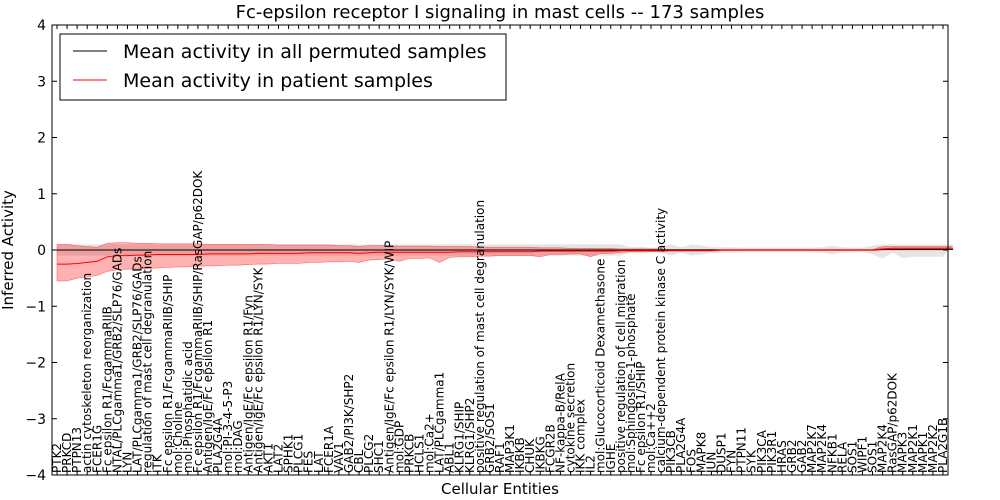 Image resolution: width=1000 pixels, height=500 pixels. Describe the element at coordinates (621, 366) in the screenshot. I see `x-tick-label: positive regulation of cell migration` at that location.